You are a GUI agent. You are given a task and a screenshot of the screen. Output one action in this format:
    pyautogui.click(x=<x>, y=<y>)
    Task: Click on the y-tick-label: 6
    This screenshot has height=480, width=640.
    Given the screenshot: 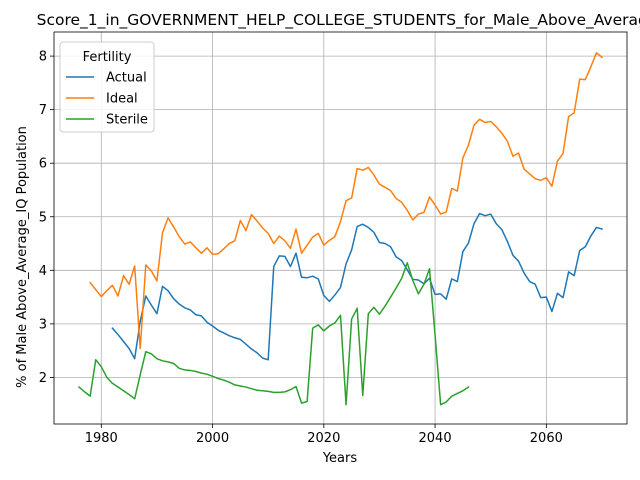 What is the action you would take?
    pyautogui.click(x=43, y=164)
    